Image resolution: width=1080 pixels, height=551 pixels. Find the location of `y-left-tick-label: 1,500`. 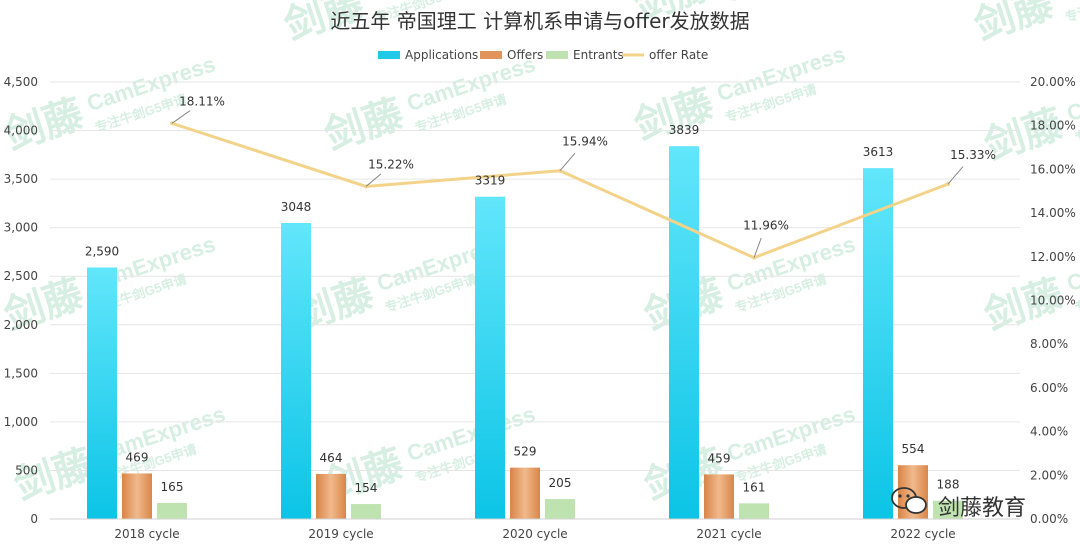

y-left-tick-label: 1,500 is located at coordinates (21, 373).